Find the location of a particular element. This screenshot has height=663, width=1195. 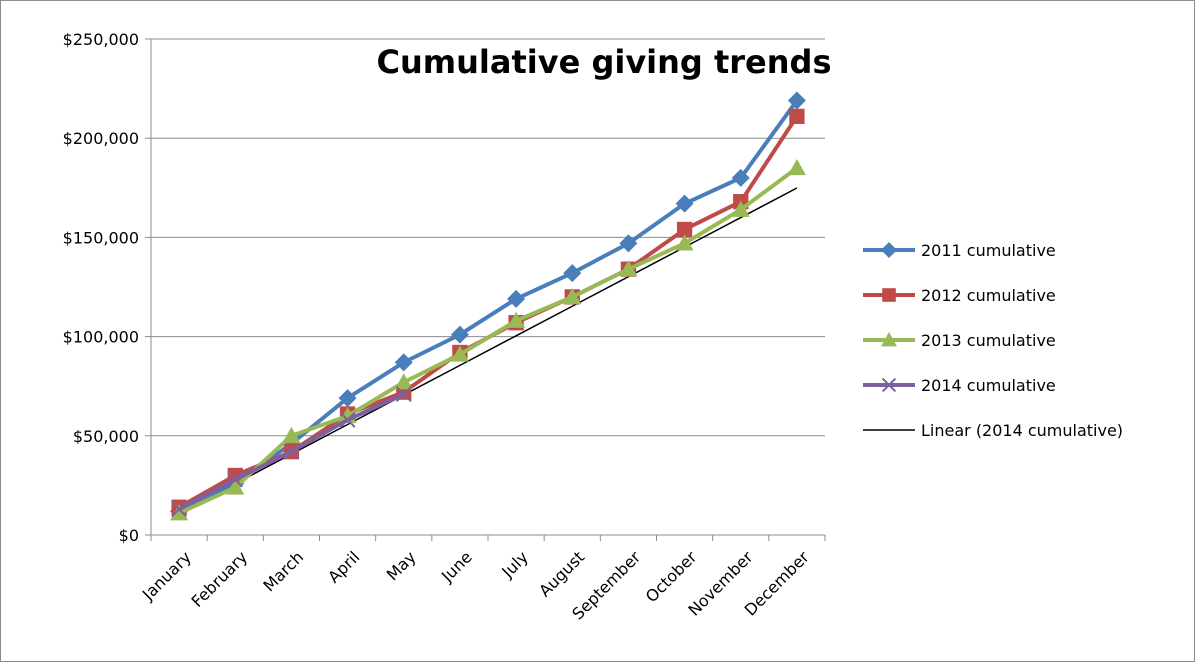

legend-item: 2011 cumulative is located at coordinates (959, 250).